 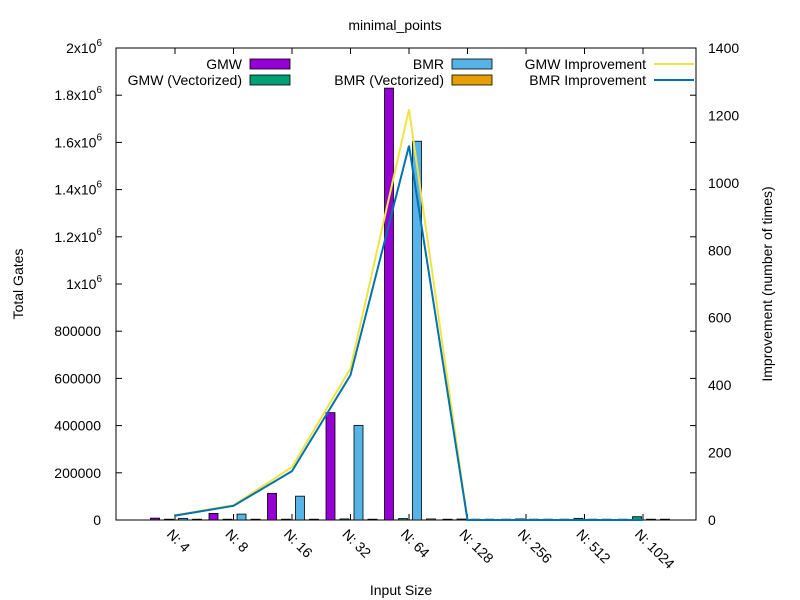 I want to click on y-tick-label: 800000, so click(x=77, y=331).